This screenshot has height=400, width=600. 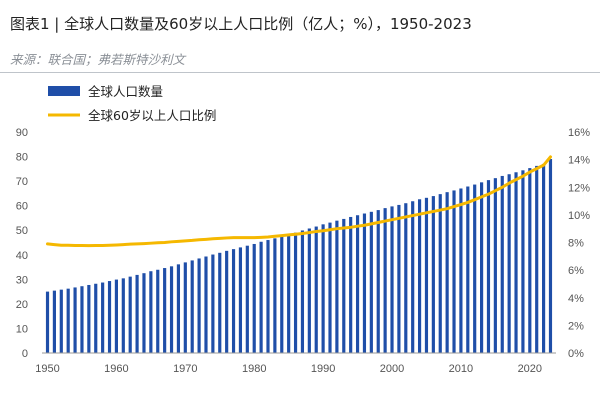 What do you see at coordinates (495, 265) in the screenshot?
I see `bar-2015` at bounding box center [495, 265].